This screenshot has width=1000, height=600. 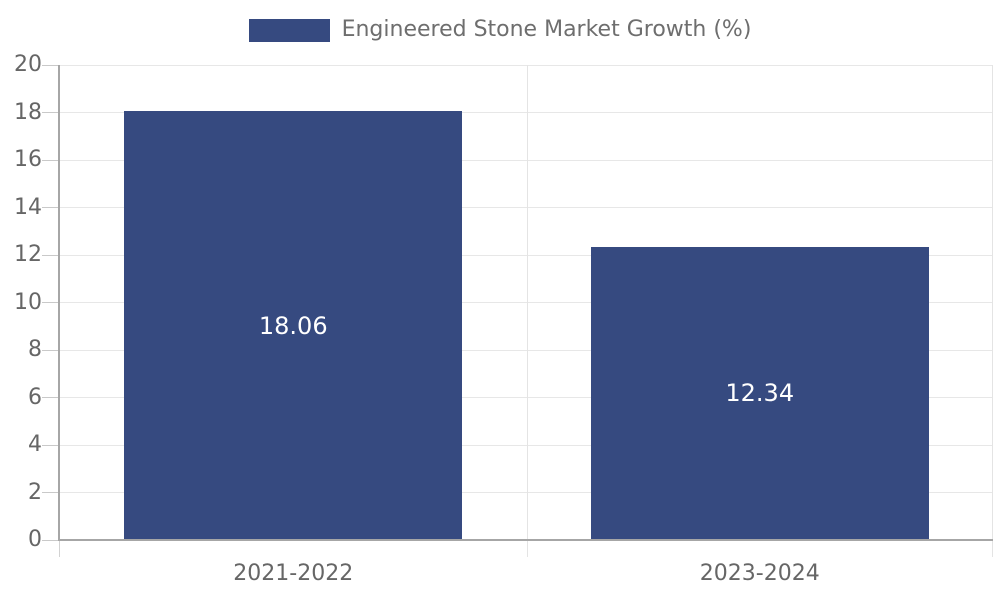 What do you see at coordinates (35, 444) in the screenshot?
I see `y-tick-label: 4` at bounding box center [35, 444].